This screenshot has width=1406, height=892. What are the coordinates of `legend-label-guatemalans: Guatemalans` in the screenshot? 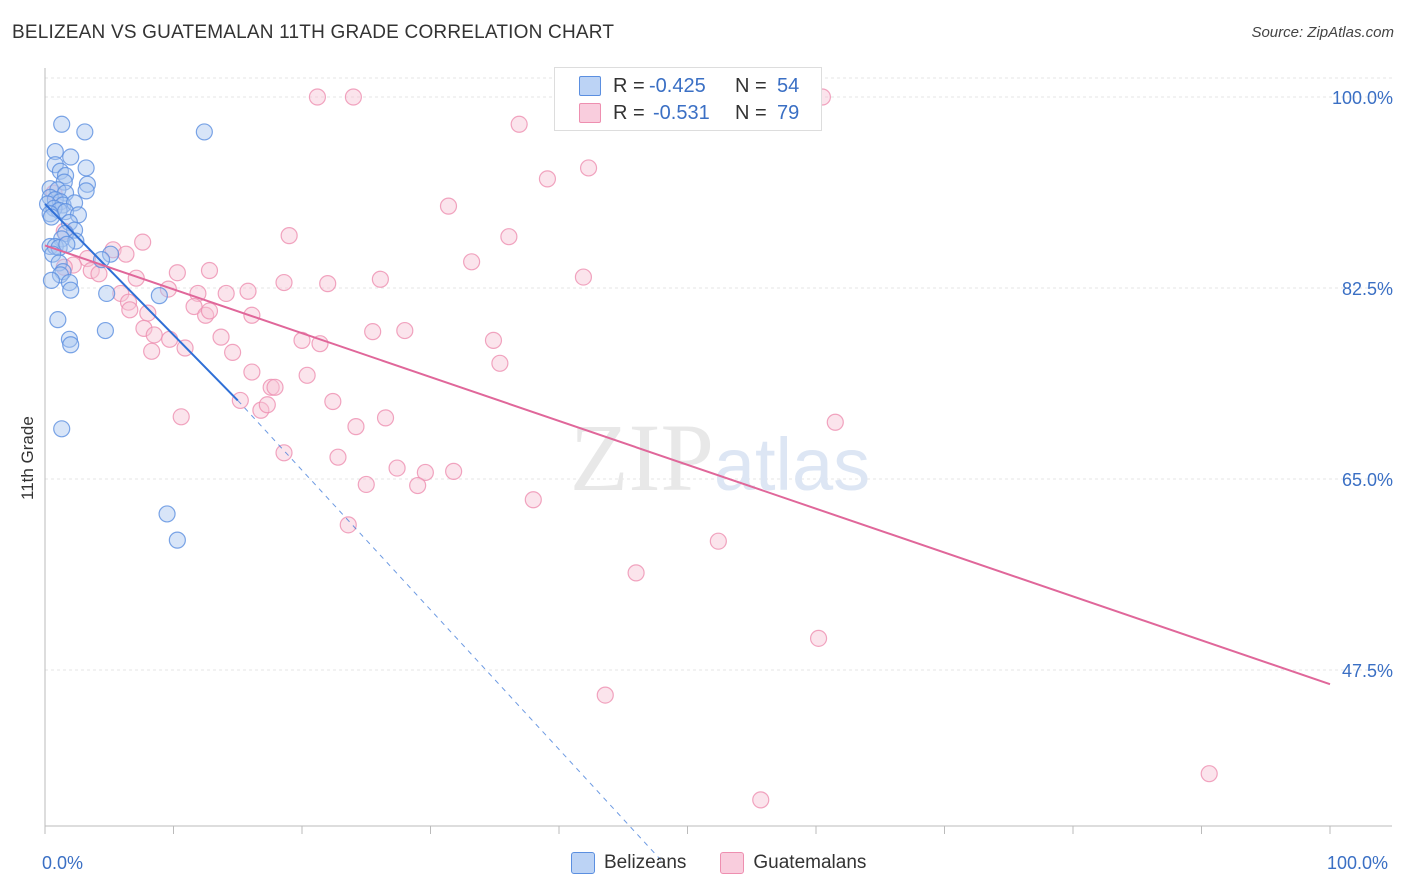 It's located at (810, 862).